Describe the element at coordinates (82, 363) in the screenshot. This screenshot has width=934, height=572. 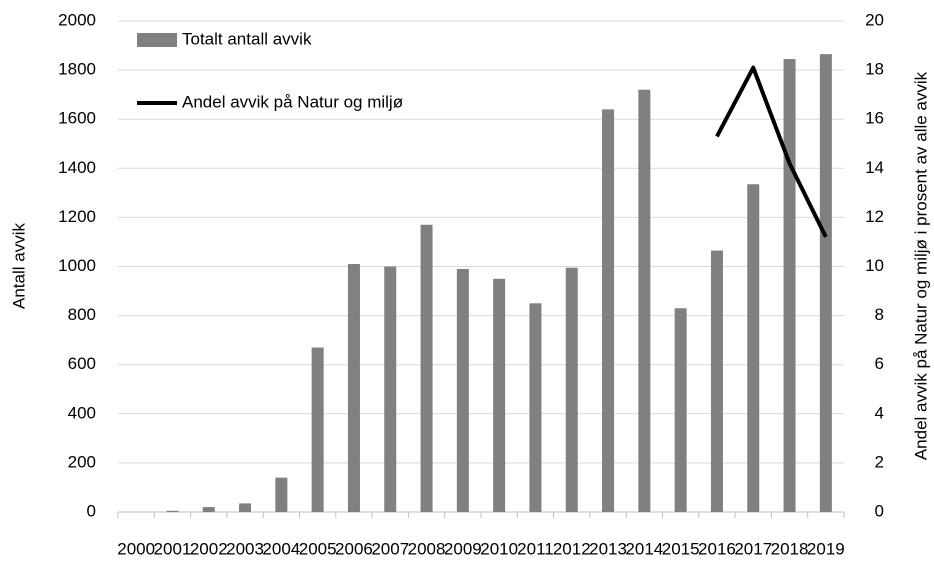
I see `y-tick-label: 600` at that location.